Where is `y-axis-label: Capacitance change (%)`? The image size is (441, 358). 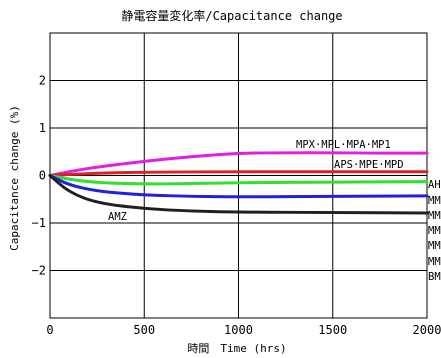
y-axis-label: Capacitance change (%) is located at coordinates (14, 178).